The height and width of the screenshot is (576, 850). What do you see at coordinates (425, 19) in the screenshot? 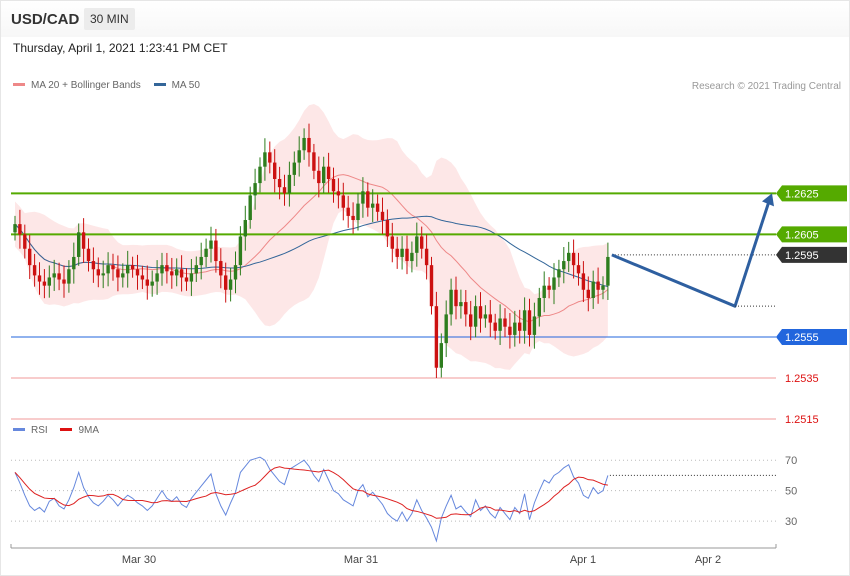
I see `chart-header: USD/CAD 30 MIN` at bounding box center [425, 19].